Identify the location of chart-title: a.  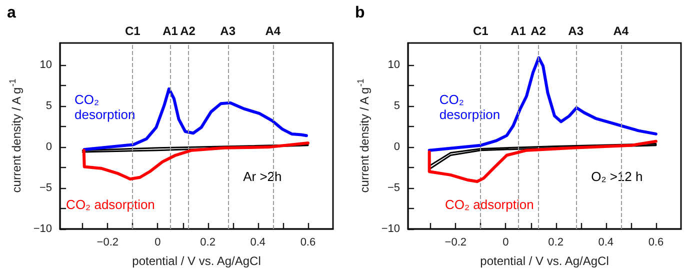
(11, 13).